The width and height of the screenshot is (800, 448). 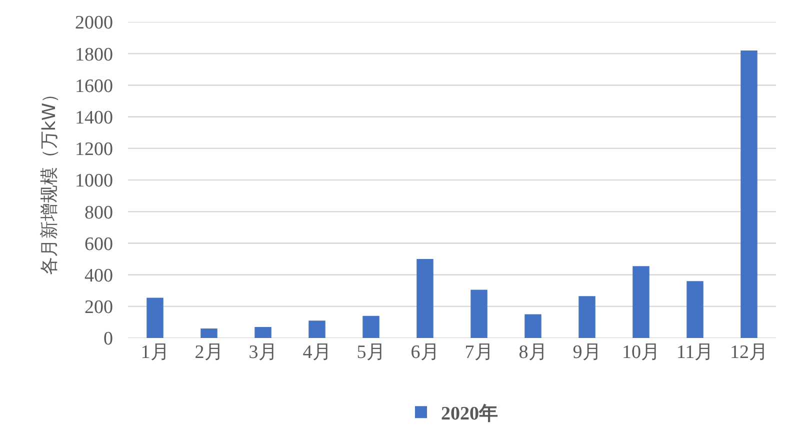 What do you see at coordinates (209, 352) in the screenshot?
I see `x-tick-label: 2月` at bounding box center [209, 352].